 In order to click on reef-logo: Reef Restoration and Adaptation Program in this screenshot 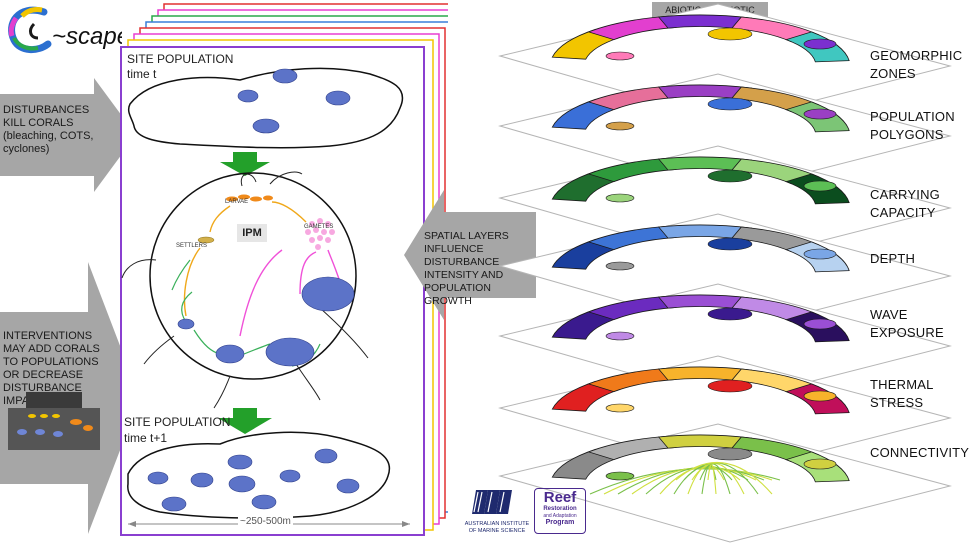, I will do `click(560, 511)`.